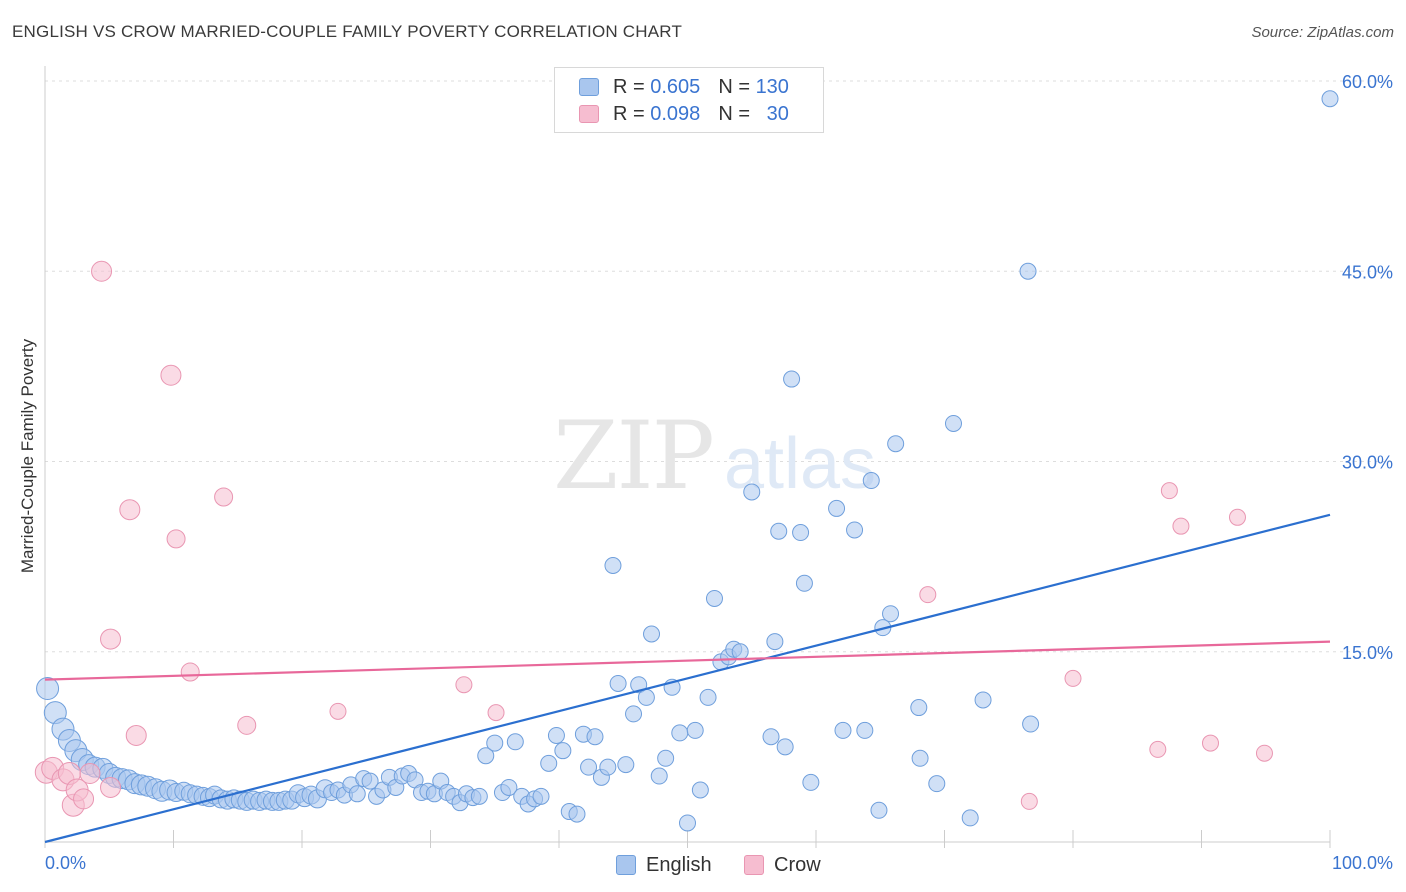 Image resolution: width=1406 pixels, height=892 pixels. Describe the element at coordinates (772, 86) in the screenshot. I see `legend-n-value-english: 130` at that location.